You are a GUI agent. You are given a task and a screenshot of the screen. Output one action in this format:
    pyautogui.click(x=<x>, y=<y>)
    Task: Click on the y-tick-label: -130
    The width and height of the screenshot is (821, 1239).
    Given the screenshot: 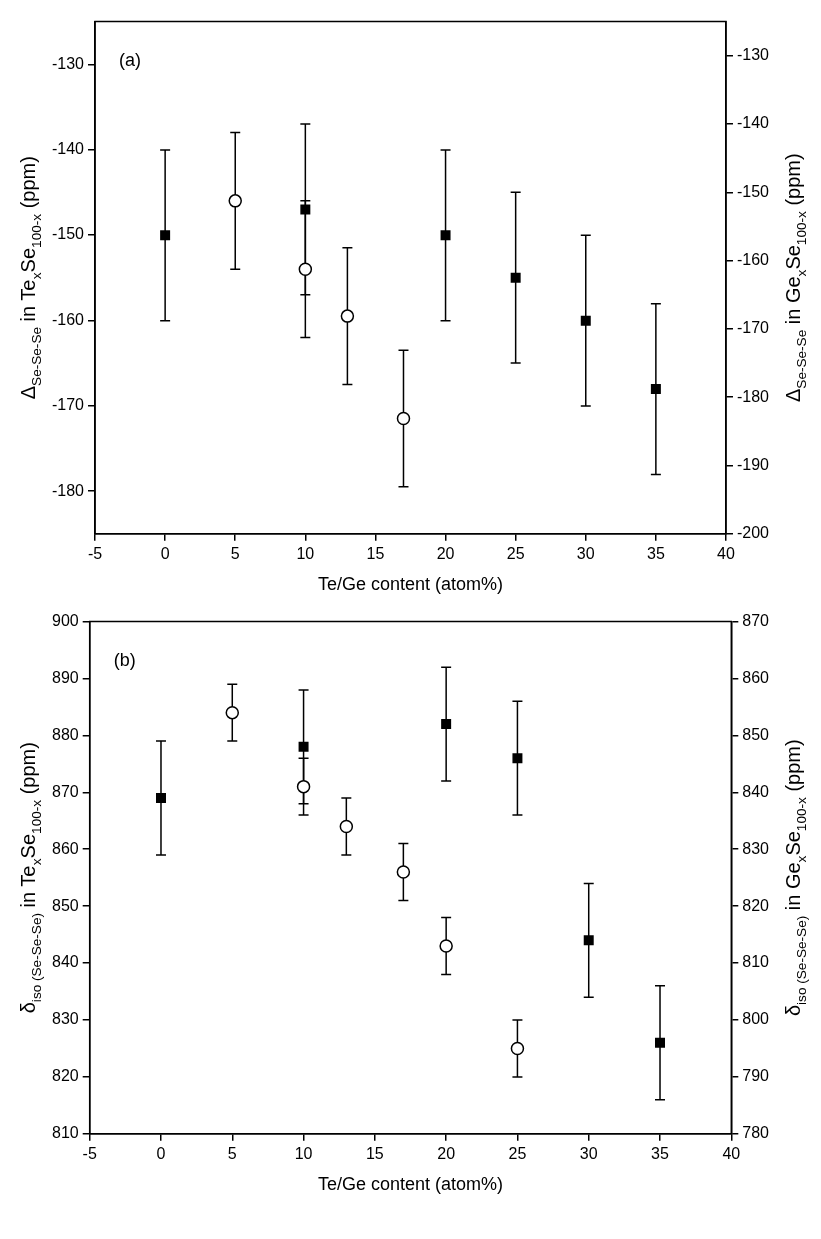 What is the action you would take?
    pyautogui.click(x=68, y=63)
    